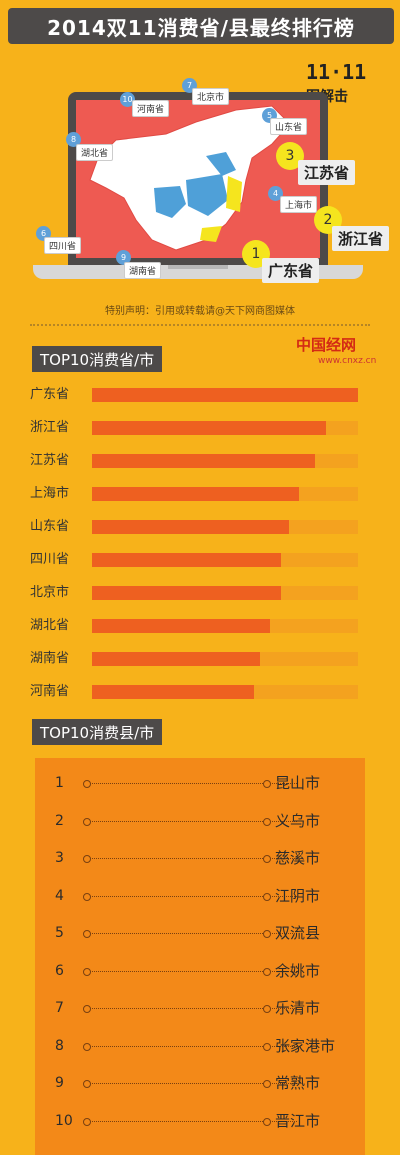 The image size is (400, 1155). What do you see at coordinates (275, 193) in the screenshot?
I see `rank-circle: 4` at bounding box center [275, 193].